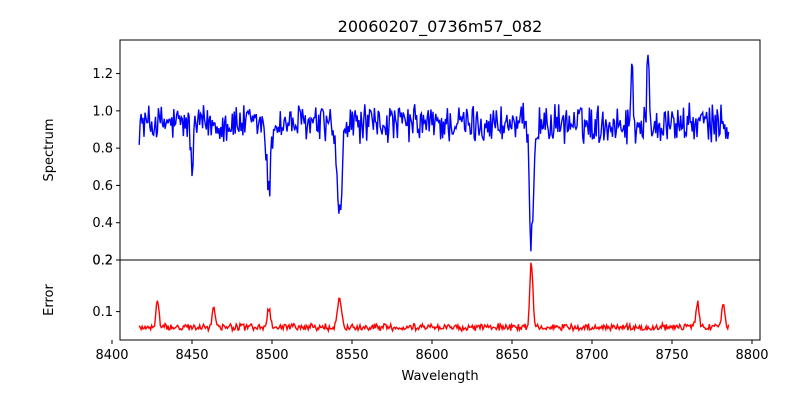 Image resolution: width=800 pixels, height=400 pixels. Describe the element at coordinates (434, 298) in the screenshot. I see `error-series-line` at that location.